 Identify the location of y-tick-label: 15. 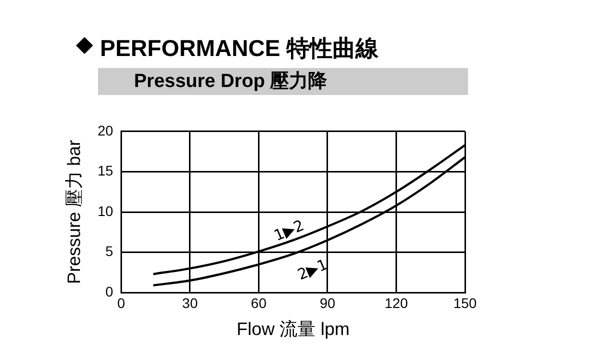
(106, 170).